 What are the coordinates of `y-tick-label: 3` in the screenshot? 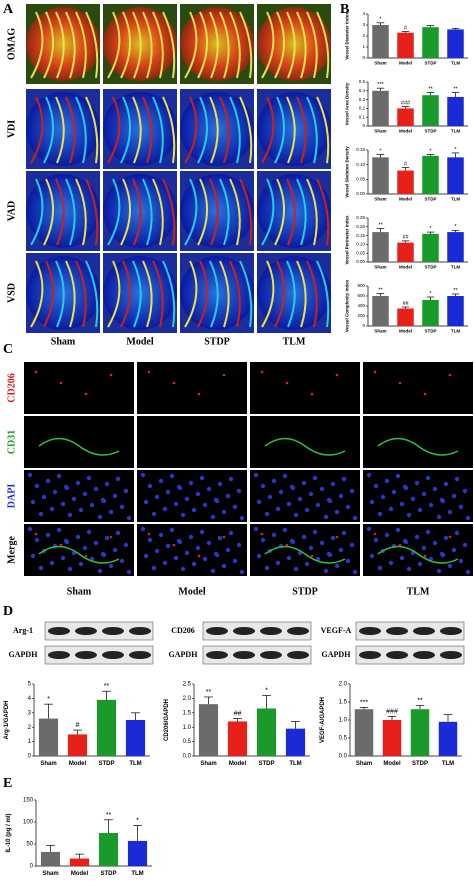 It's located at (30, 713).